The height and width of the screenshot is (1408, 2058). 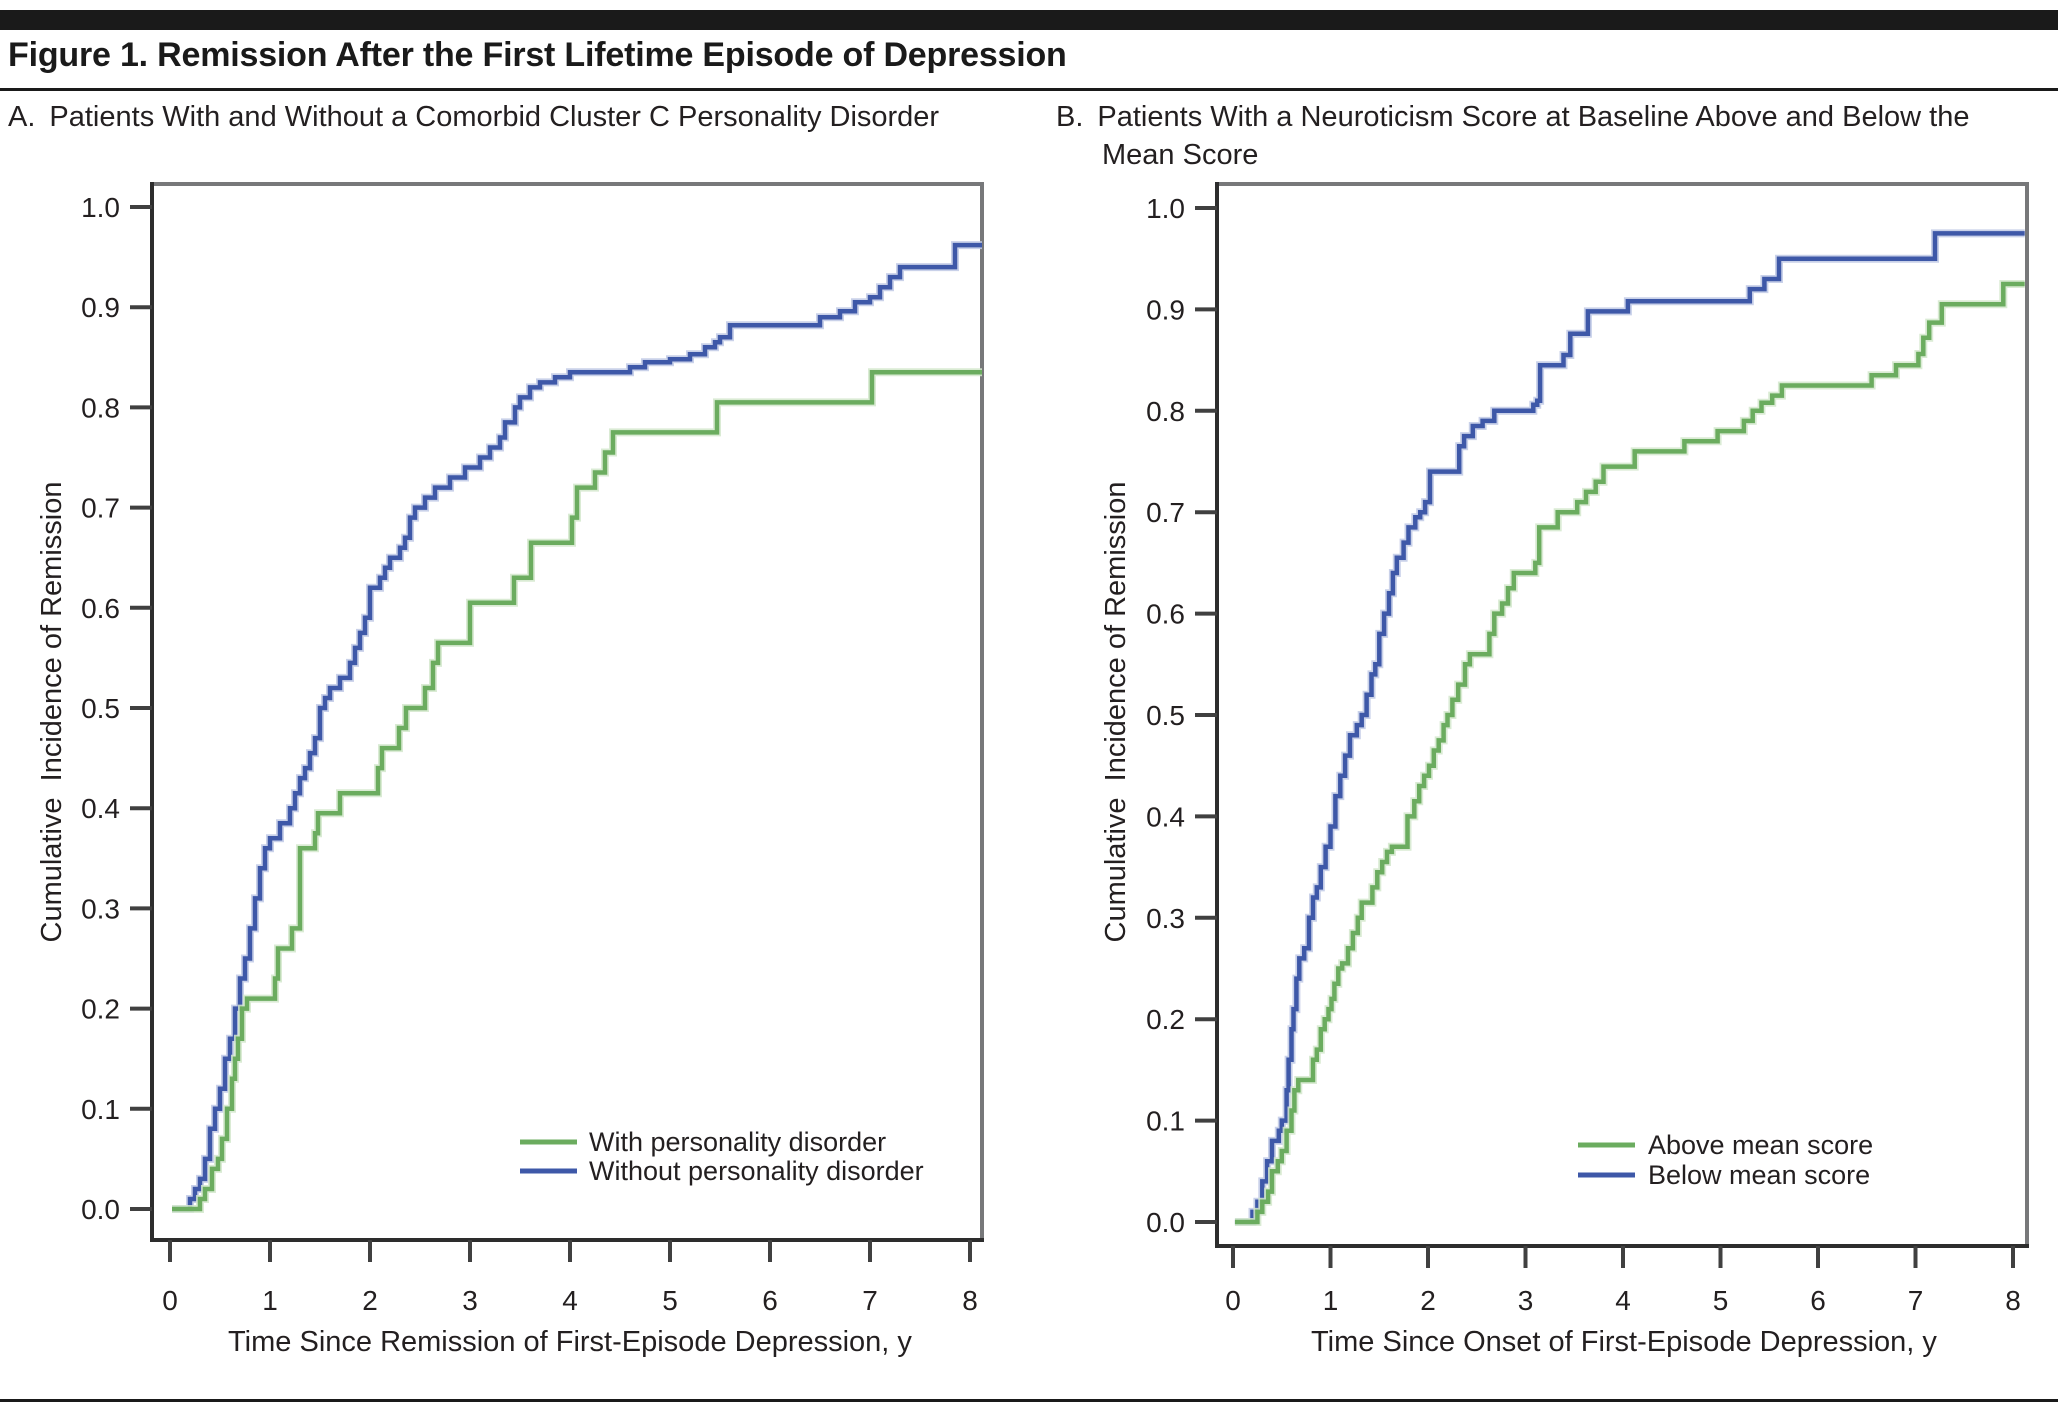 I want to click on figure-top-bar, so click(x=1029, y=20).